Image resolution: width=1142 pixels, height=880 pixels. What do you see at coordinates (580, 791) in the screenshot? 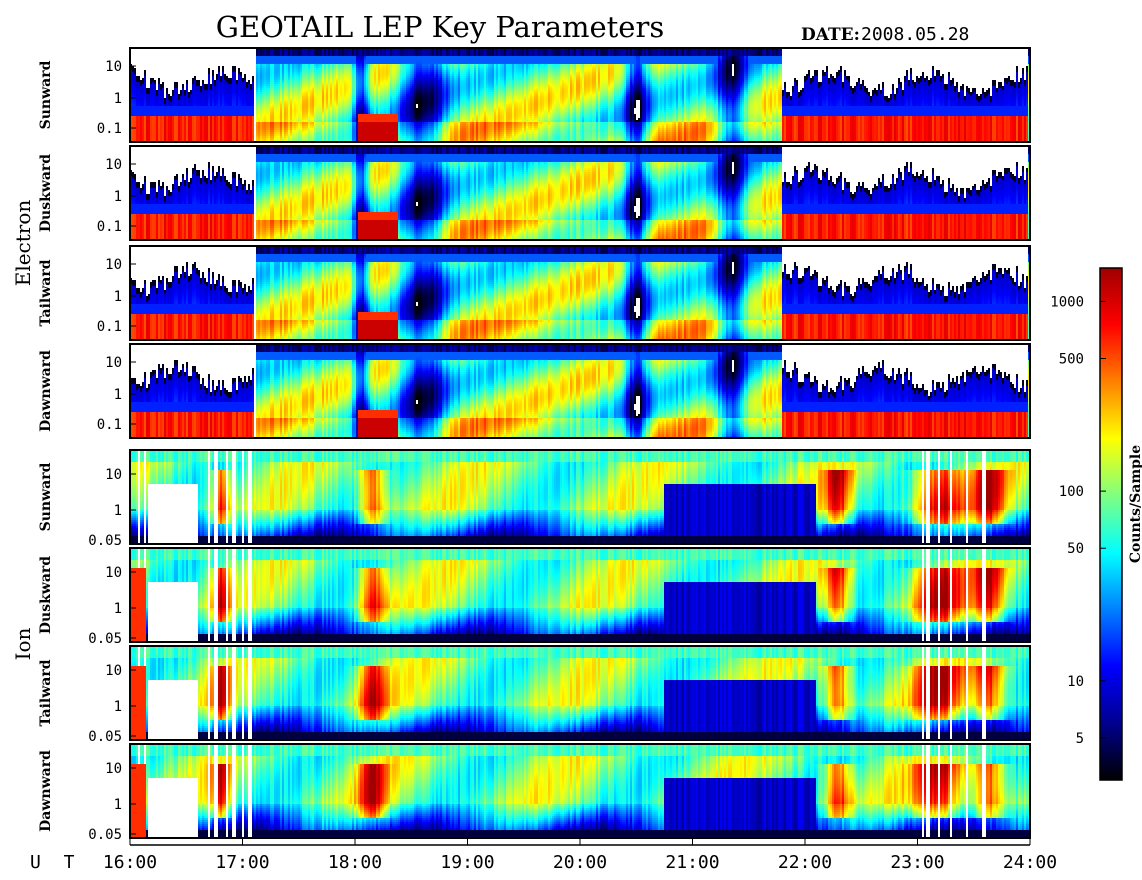
I see `ion-dawnward-spectrogram` at bounding box center [580, 791].